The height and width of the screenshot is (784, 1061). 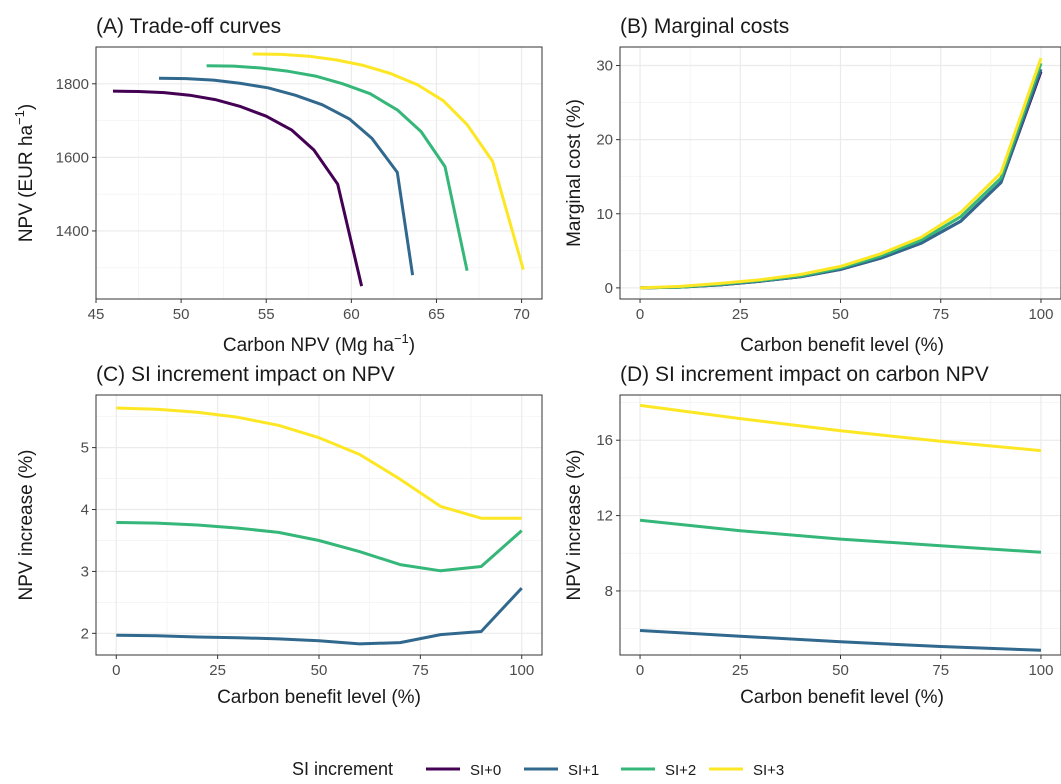 I want to click on tick-label-x: 65, so click(x=436, y=314).